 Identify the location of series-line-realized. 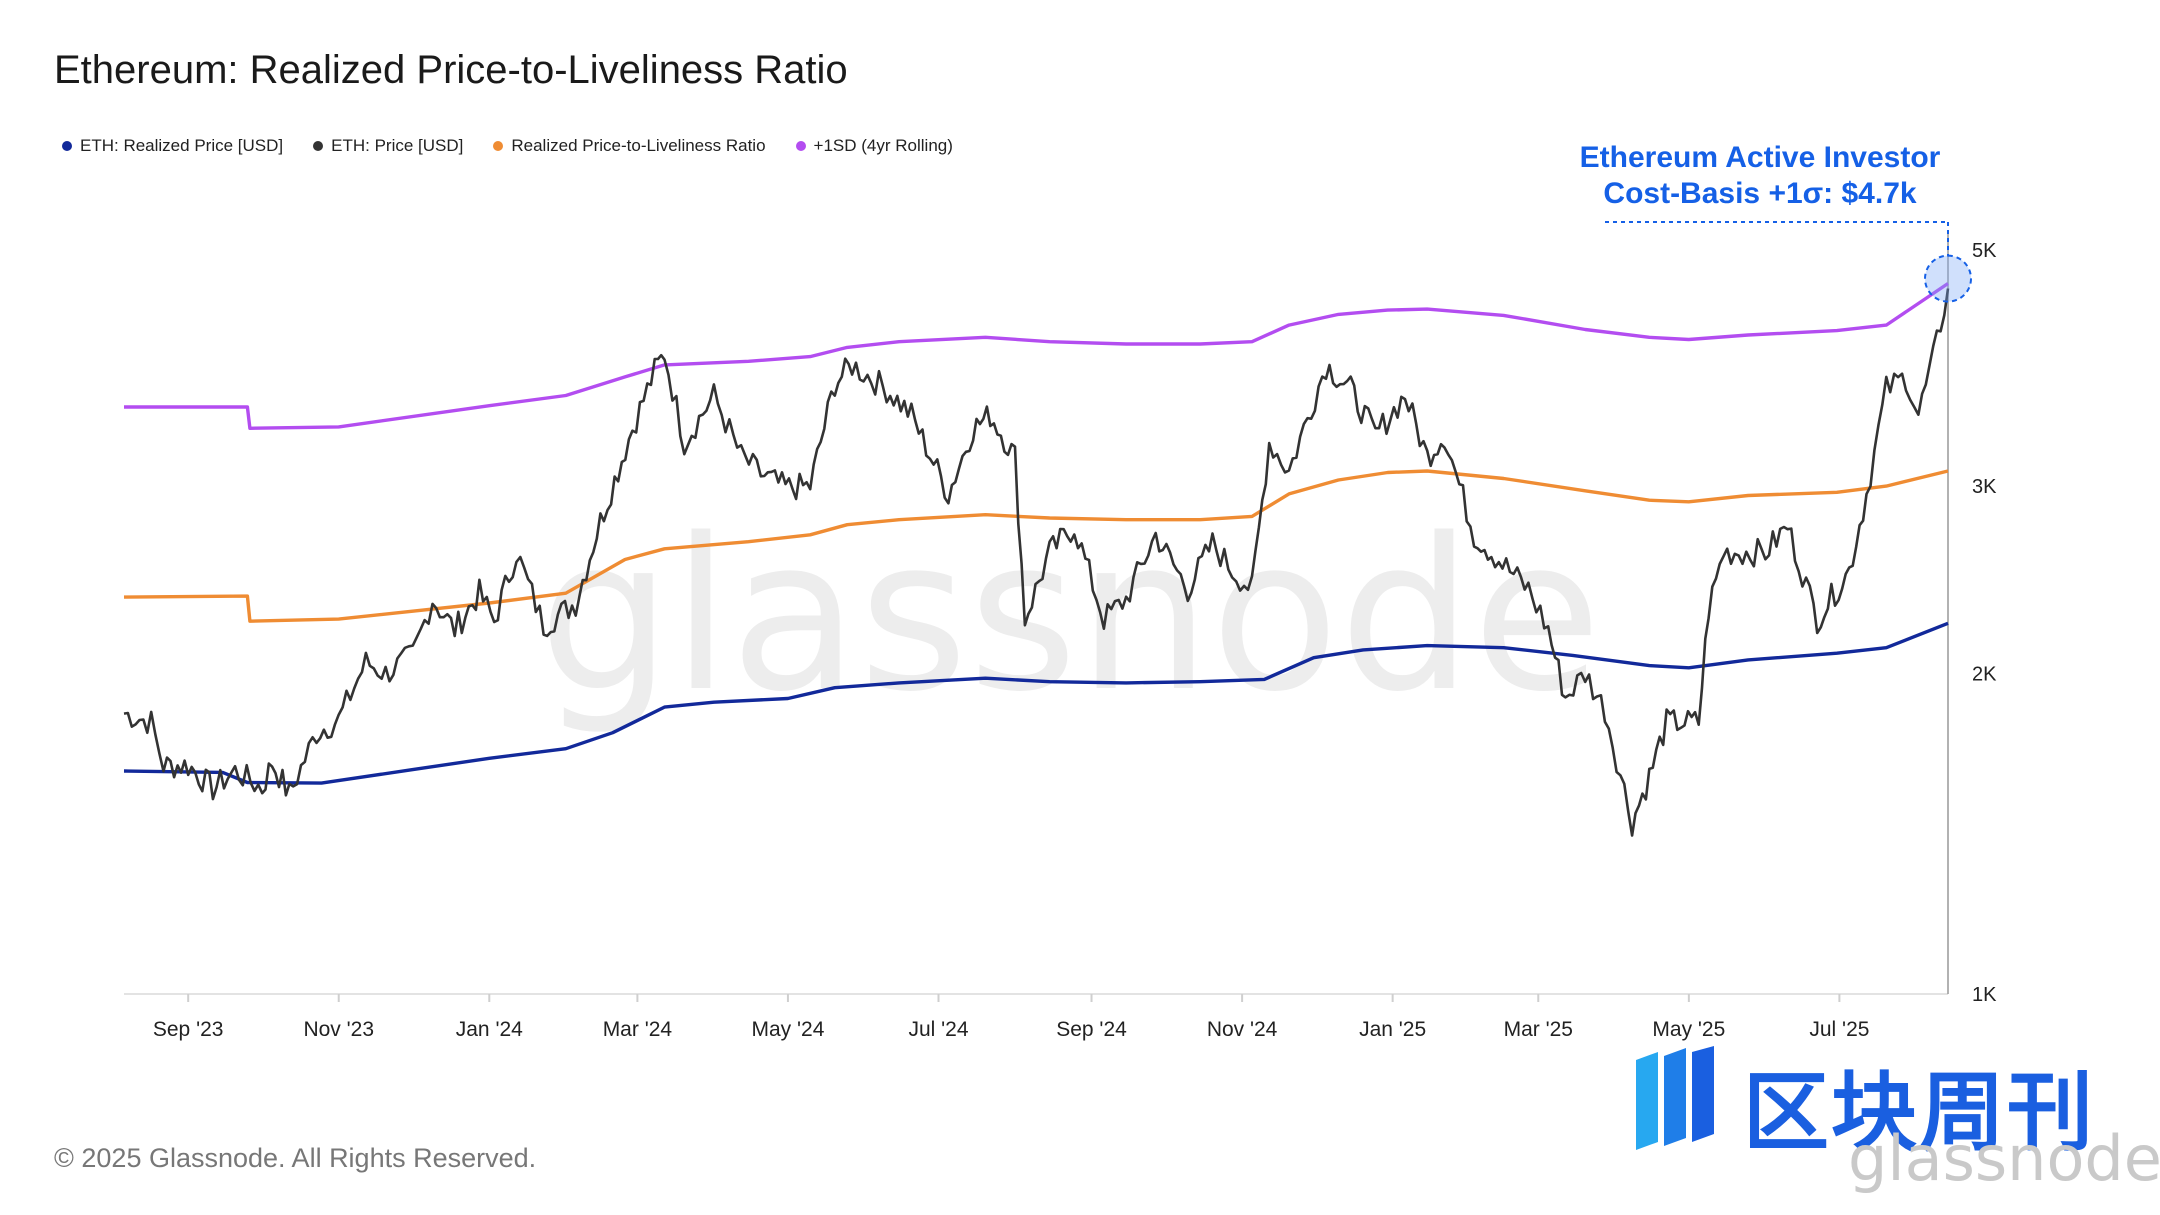
(1036, 703).